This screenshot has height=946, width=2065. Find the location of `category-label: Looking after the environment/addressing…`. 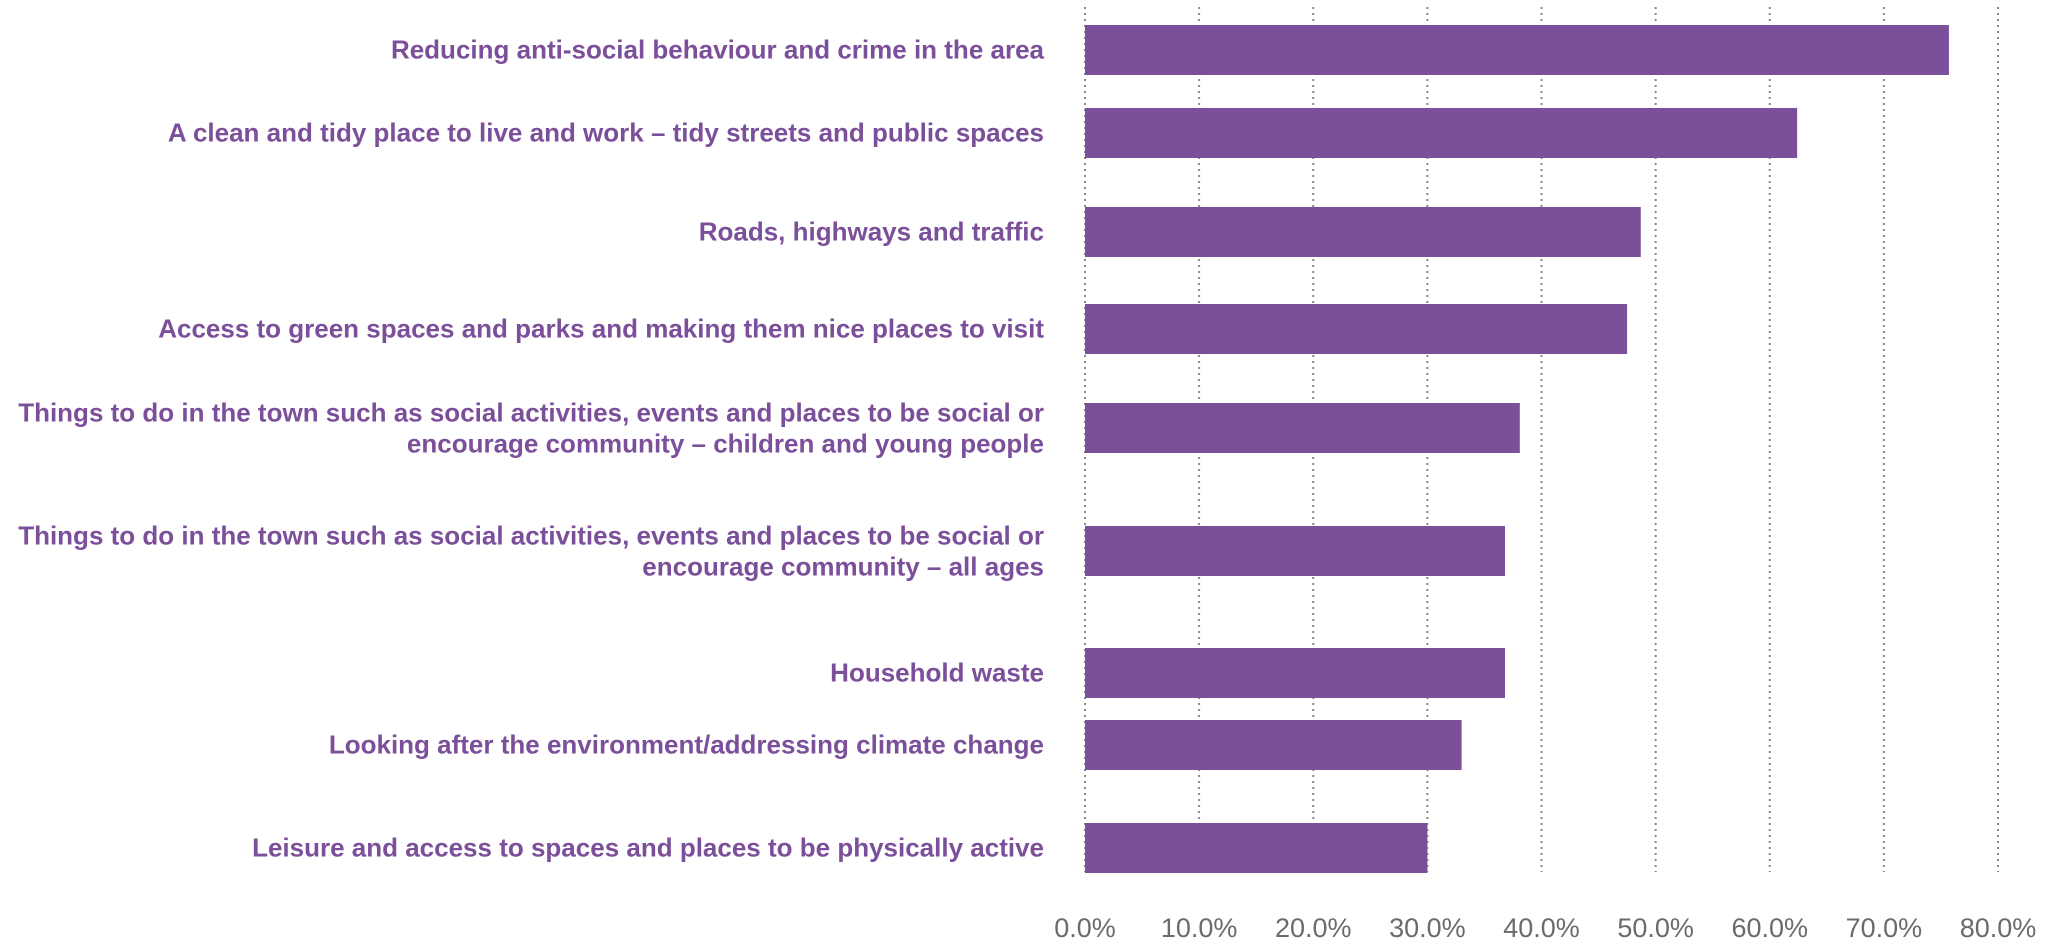

category-label: Looking after the environment/addressing… is located at coordinates (686, 744).